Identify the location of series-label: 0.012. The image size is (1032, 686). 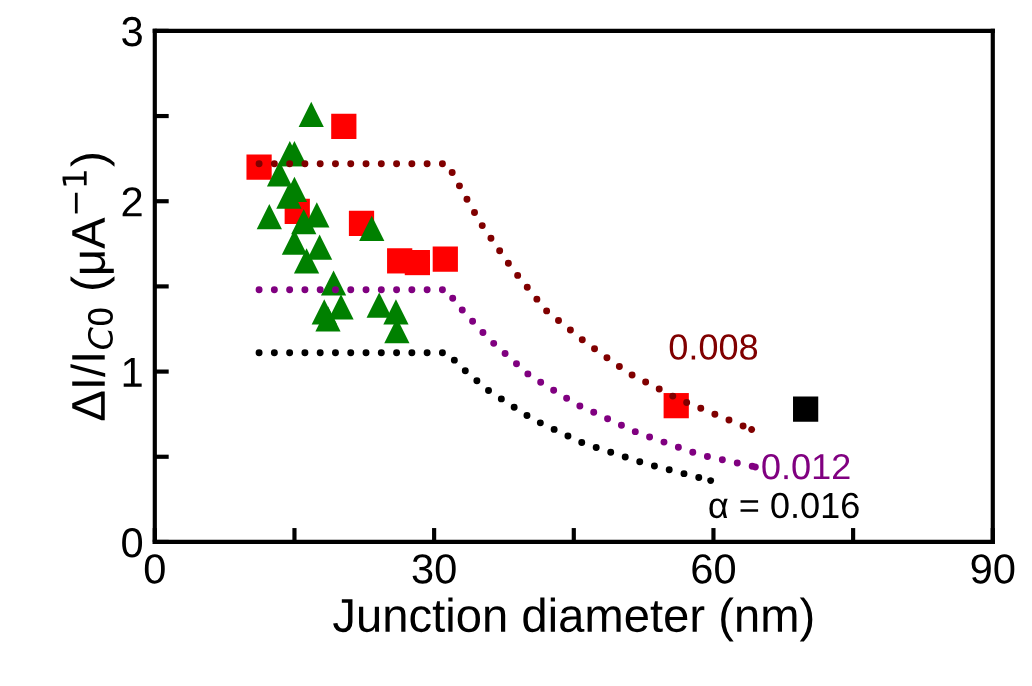
(806, 466).